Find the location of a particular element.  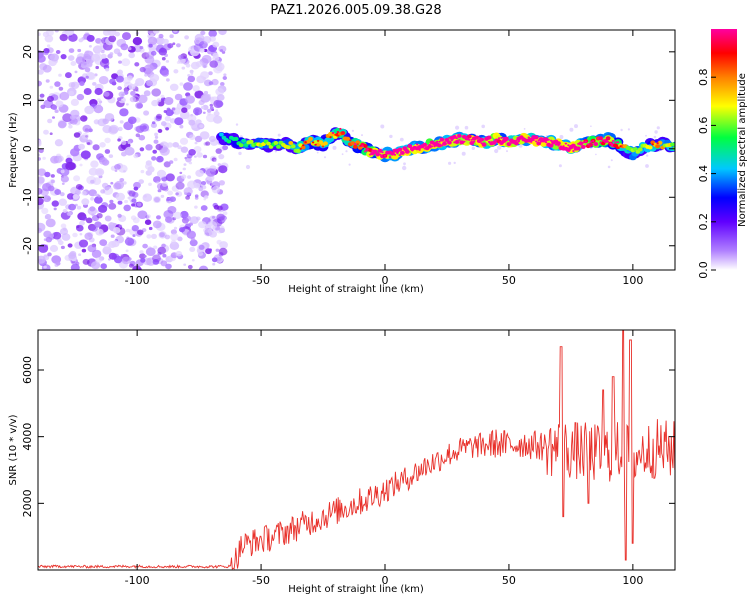

y-tick-label: 2000 is located at coordinates (27, 503).